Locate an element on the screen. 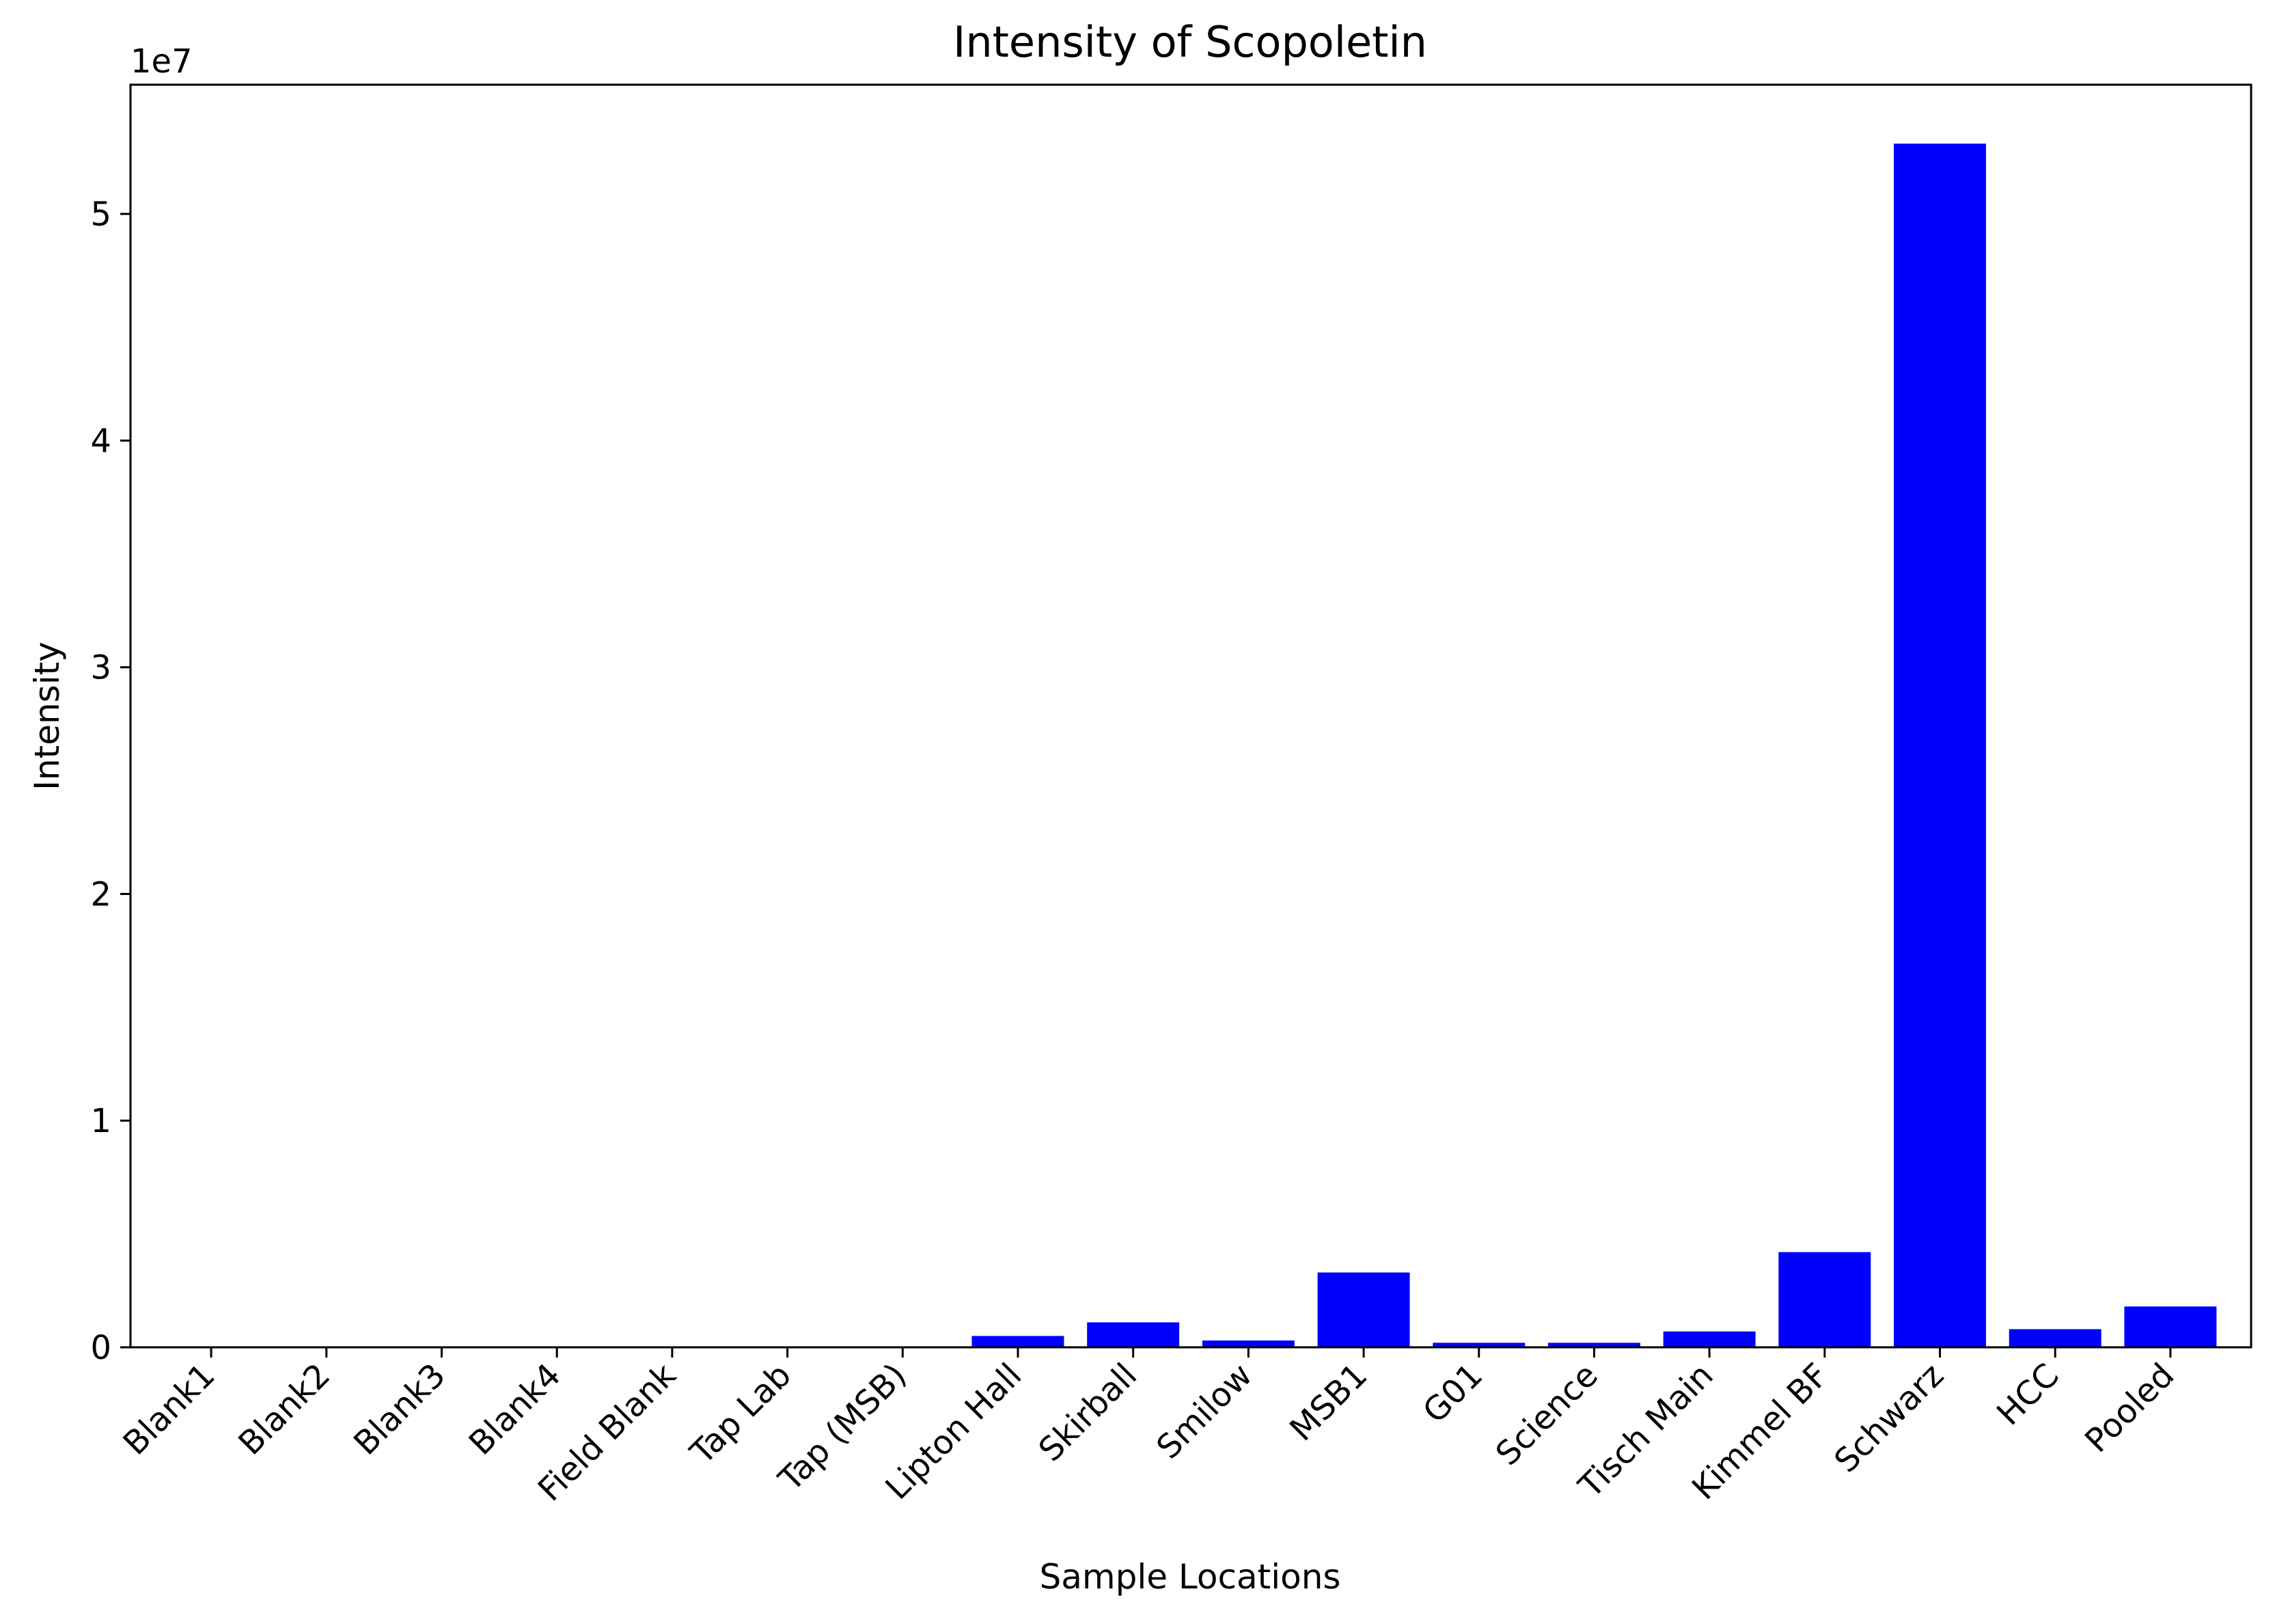 Image resolution: width=2275 pixels, height=1624 pixels. y-tick-label: 2 is located at coordinates (100, 894).